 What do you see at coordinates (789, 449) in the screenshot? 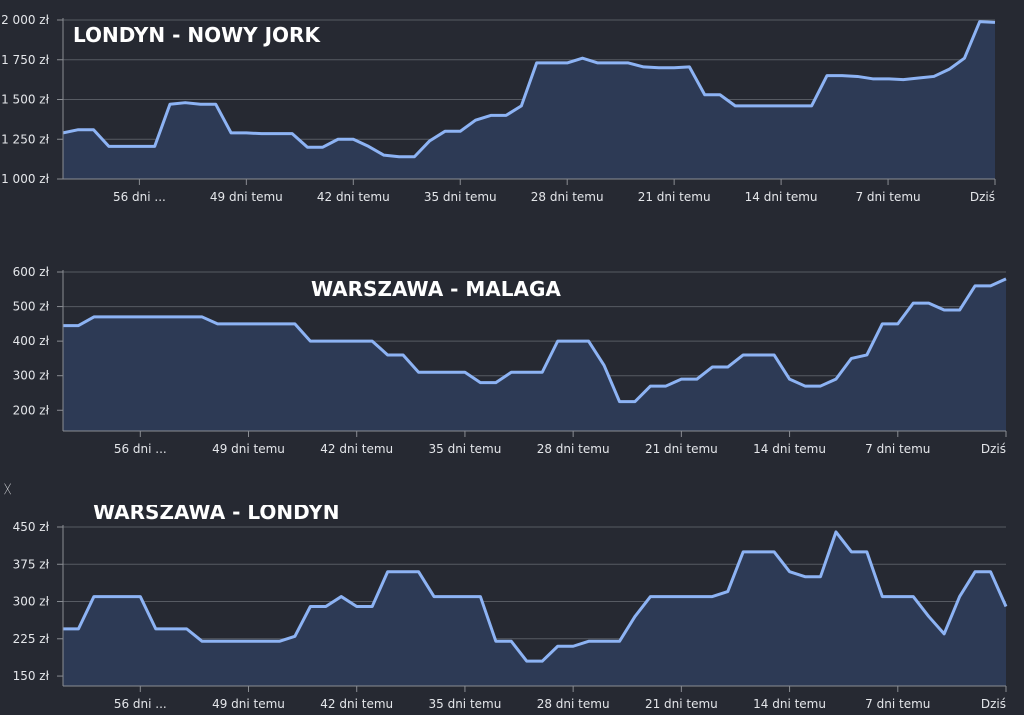
I see `x-tick-label: 14 dni temu` at bounding box center [789, 449].